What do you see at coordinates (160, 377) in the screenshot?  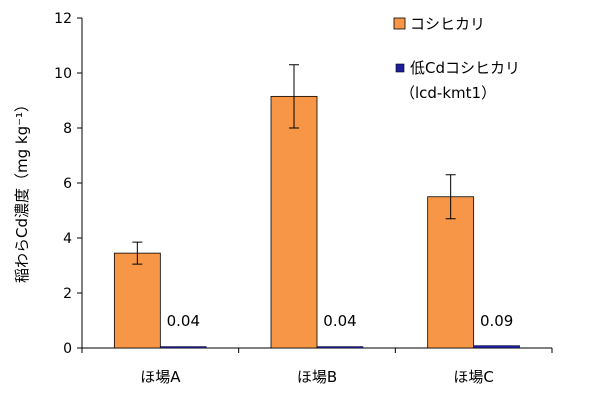 I see `x-category-label: ほ場A` at bounding box center [160, 377].